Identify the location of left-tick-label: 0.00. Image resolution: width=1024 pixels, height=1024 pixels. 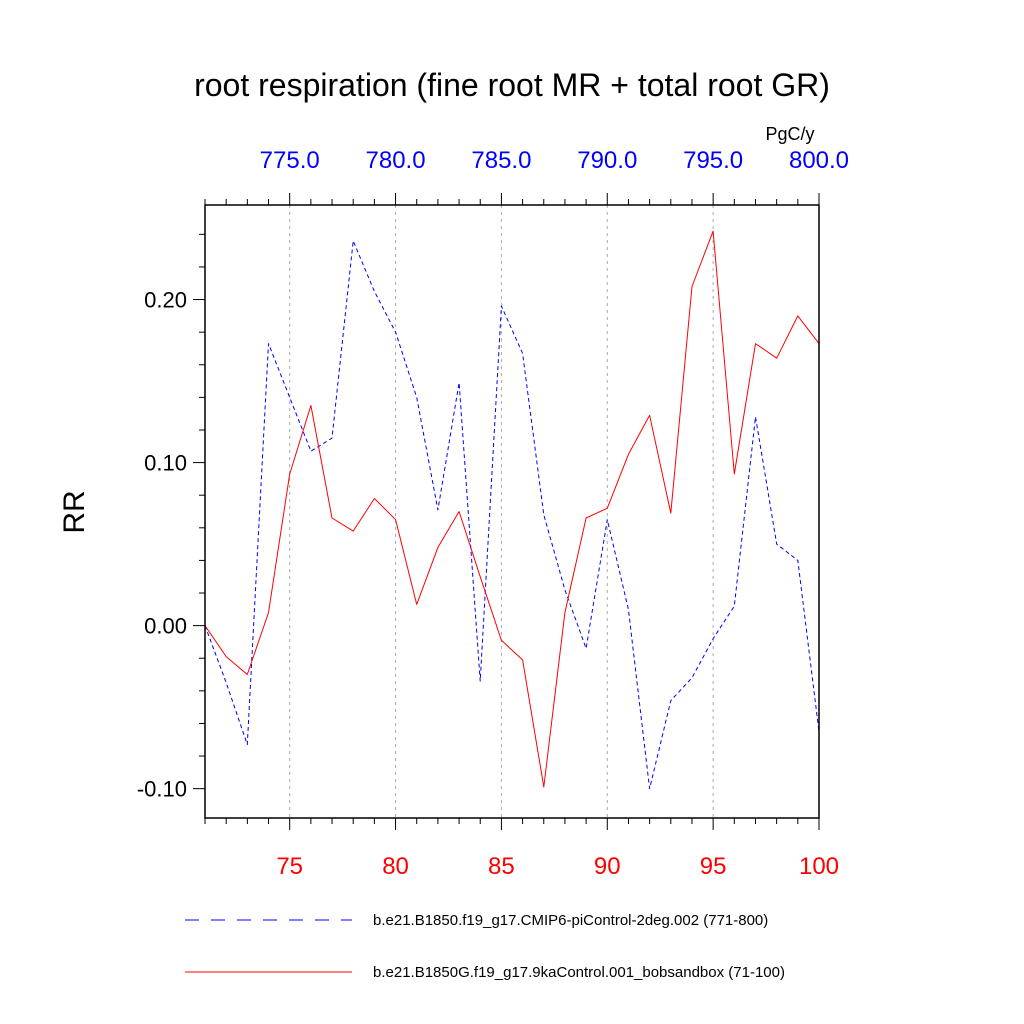
(165, 626).